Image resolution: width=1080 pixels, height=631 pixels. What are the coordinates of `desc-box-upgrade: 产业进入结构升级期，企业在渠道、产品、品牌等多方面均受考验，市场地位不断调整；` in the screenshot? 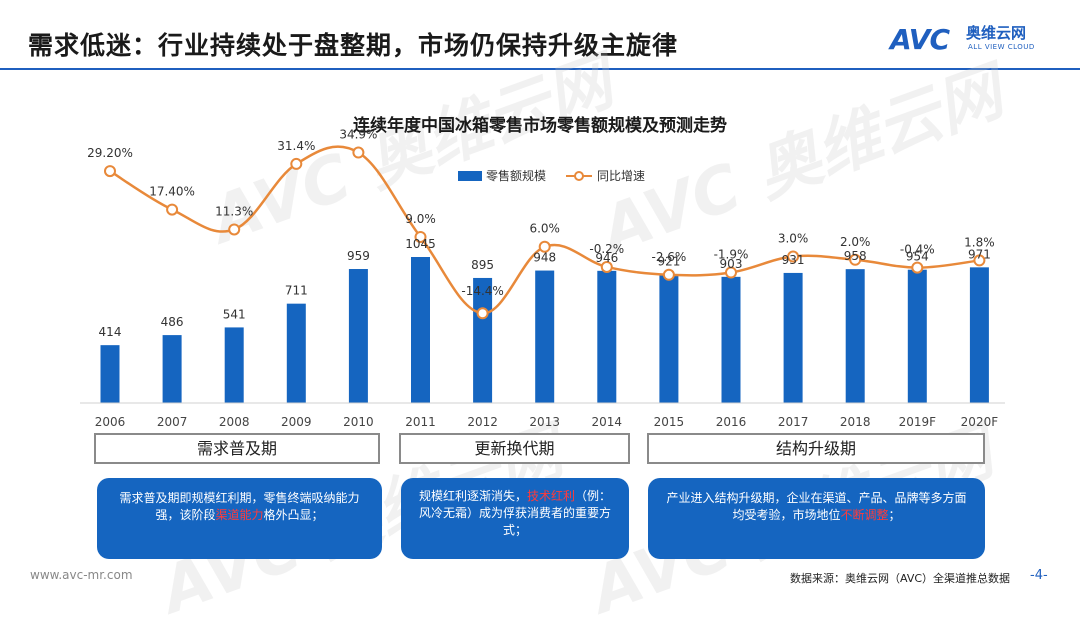 It's located at (816, 518).